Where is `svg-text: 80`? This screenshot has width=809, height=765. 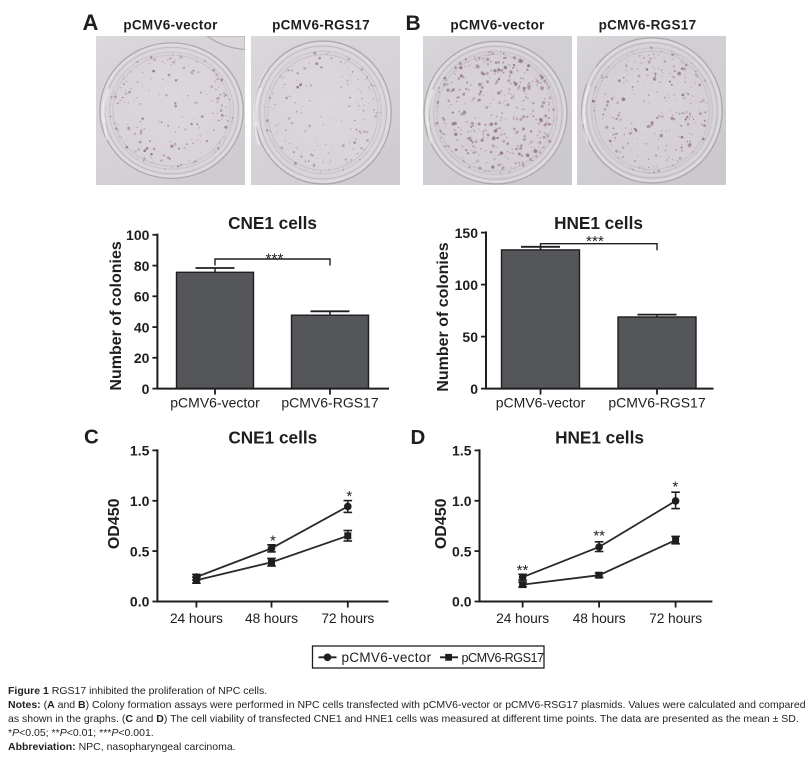 svg-text: 80 is located at coordinates (142, 266).